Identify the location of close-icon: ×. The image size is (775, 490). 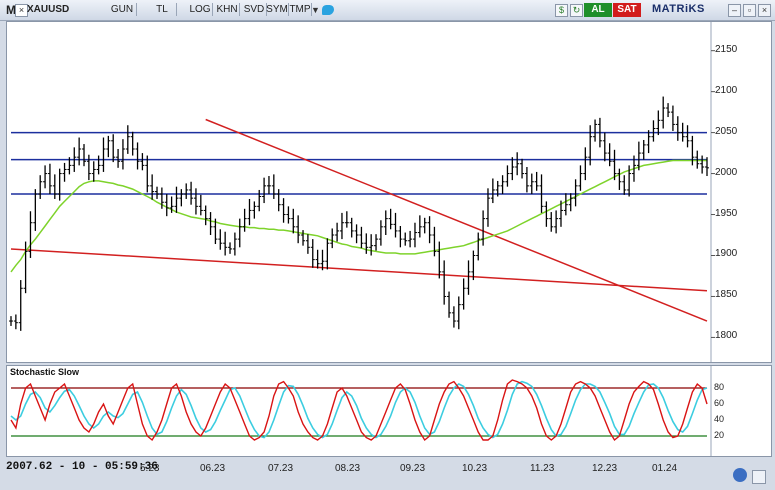
(21, 10).